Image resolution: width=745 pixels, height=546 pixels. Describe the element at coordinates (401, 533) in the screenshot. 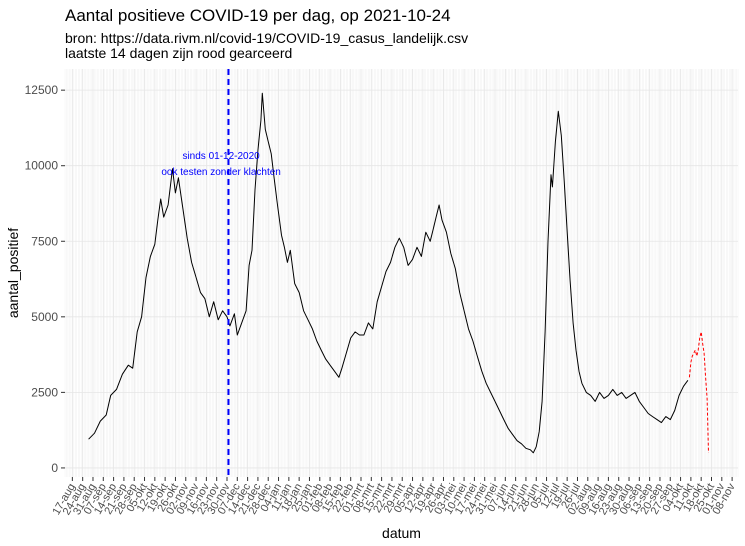

I see `x-axis-title: datum` at that location.